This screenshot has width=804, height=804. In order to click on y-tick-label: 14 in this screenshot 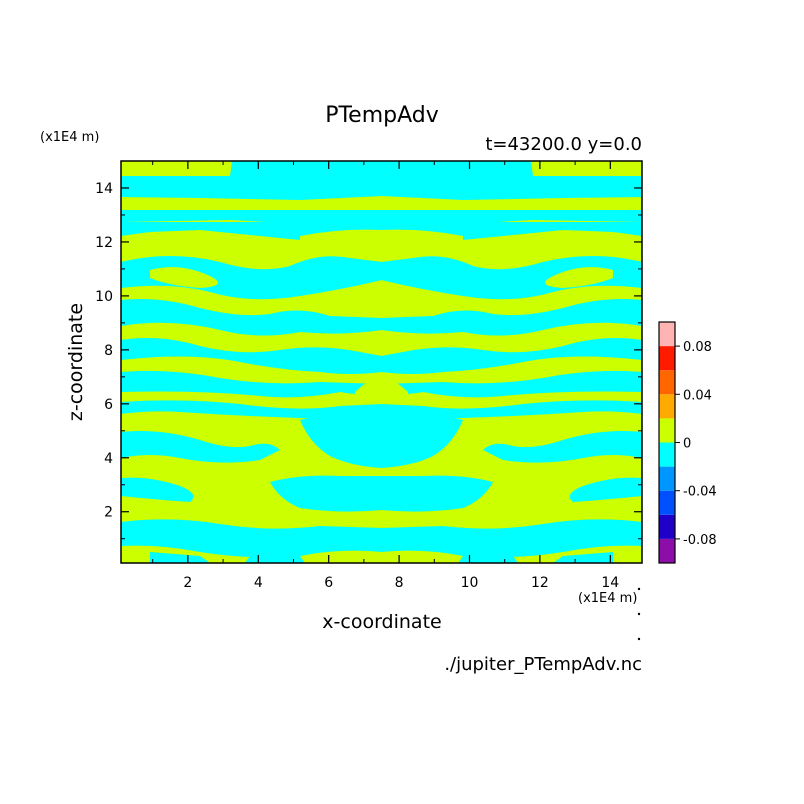, I will do `click(104, 189)`.